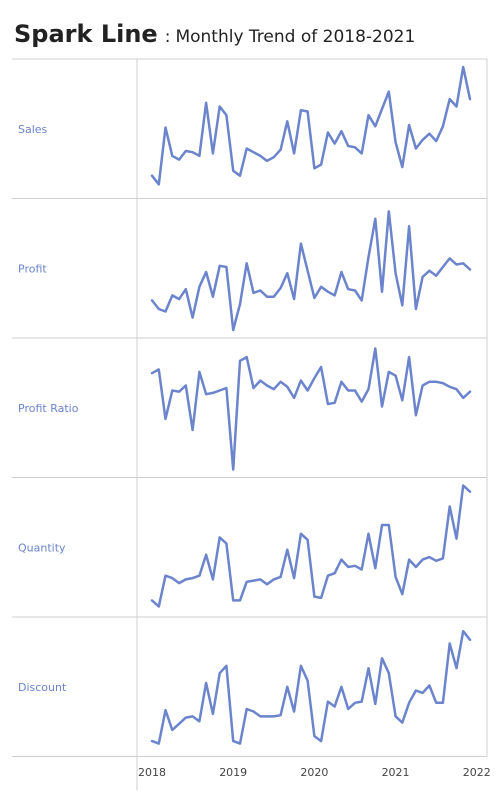 The height and width of the screenshot is (799, 499). Describe the element at coordinates (477, 772) in the screenshot. I see `x-tick-label: 2022` at that location.